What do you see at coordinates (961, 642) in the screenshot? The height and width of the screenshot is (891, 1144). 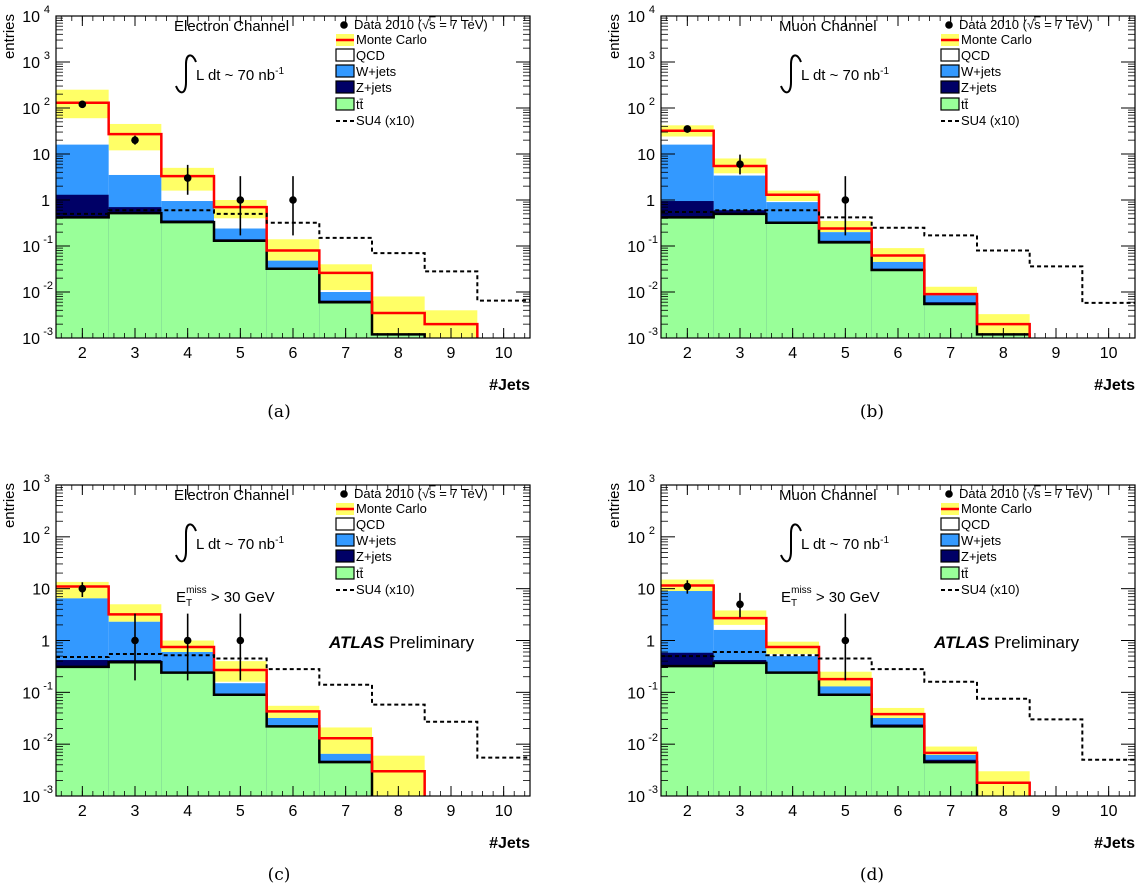 I see `atlas-name: ATLAS` at bounding box center [961, 642].